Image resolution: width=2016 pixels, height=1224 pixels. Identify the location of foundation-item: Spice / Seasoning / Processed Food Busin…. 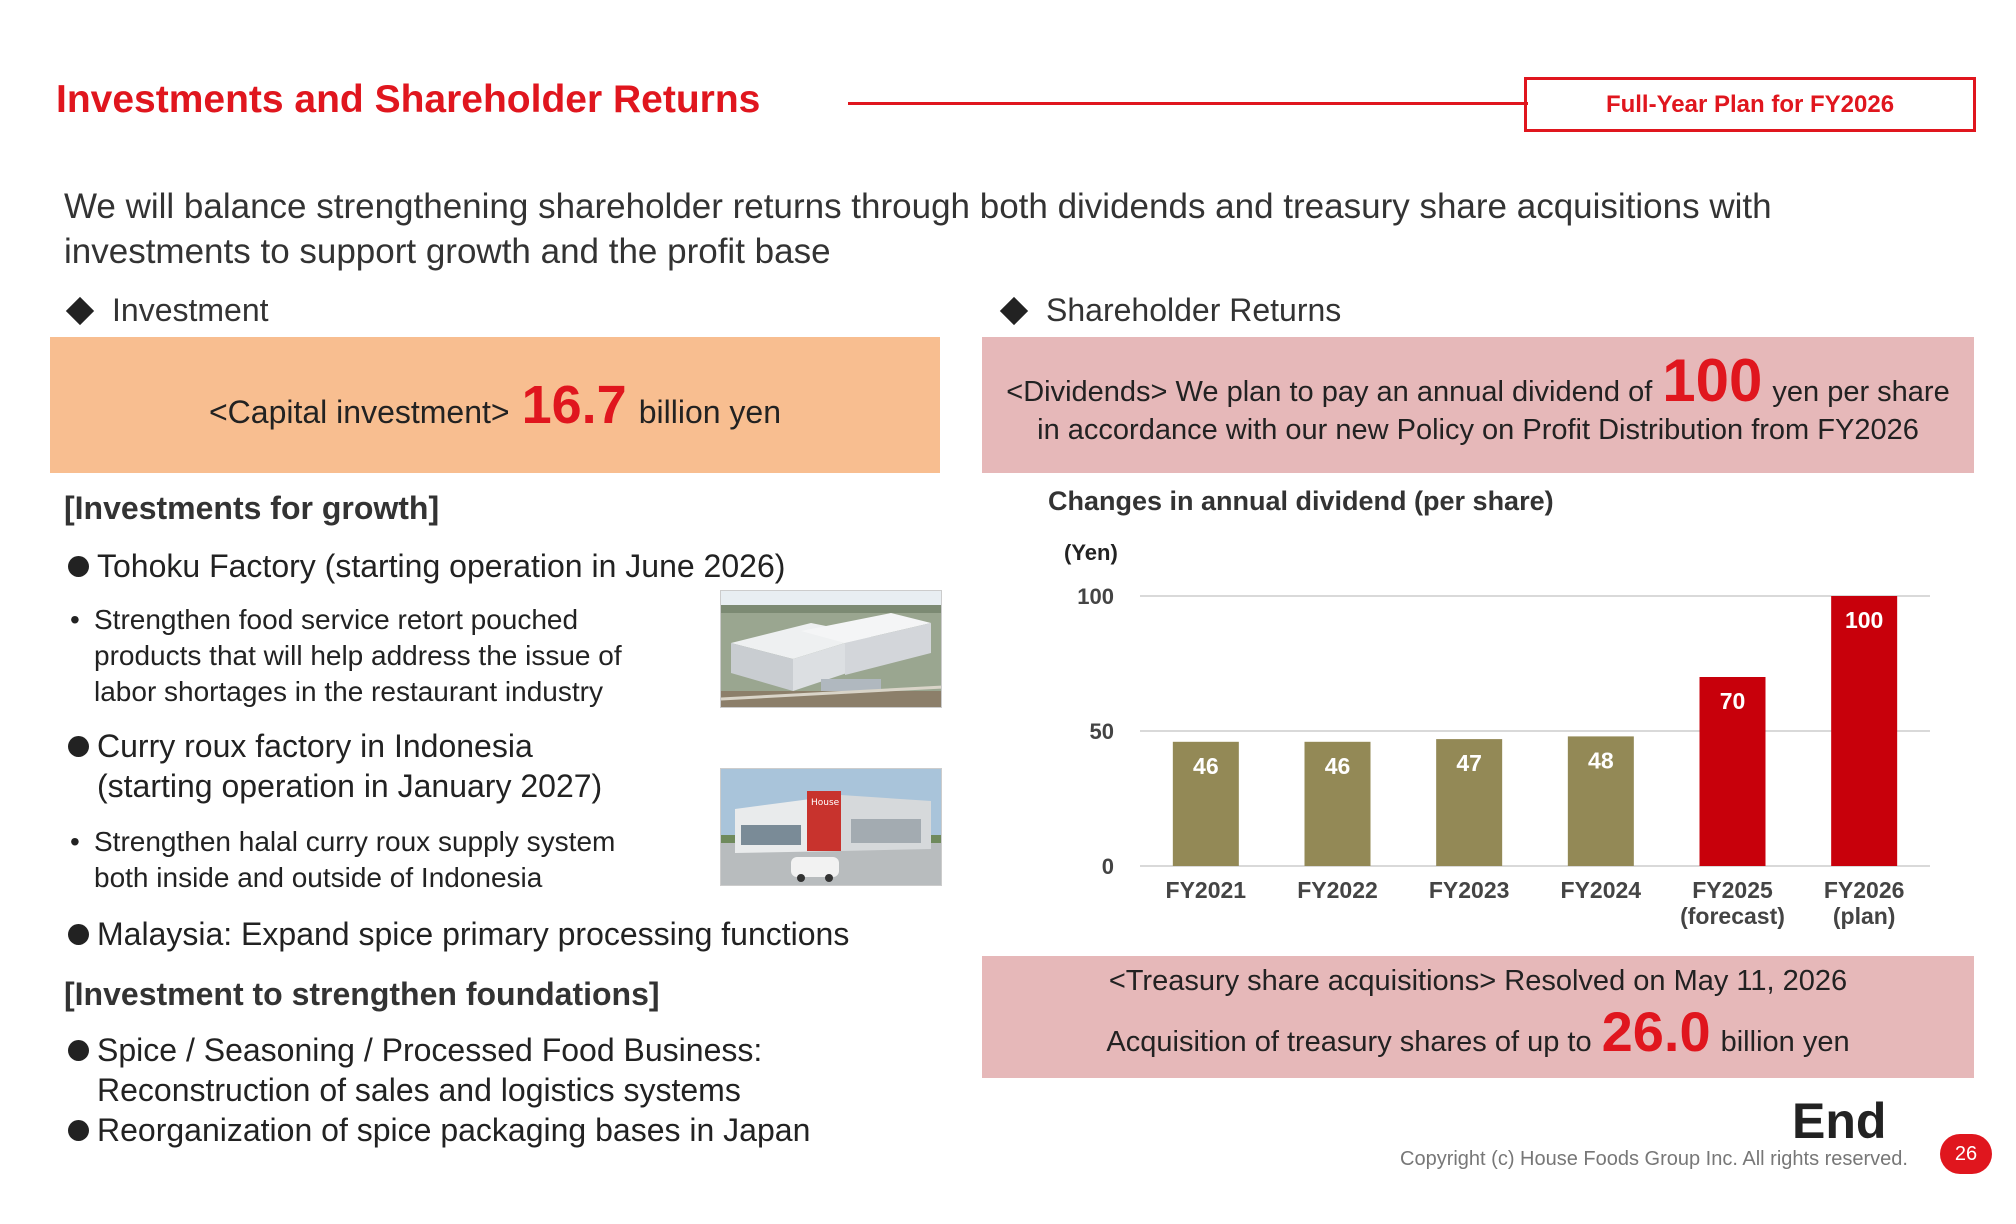
(413, 1070).